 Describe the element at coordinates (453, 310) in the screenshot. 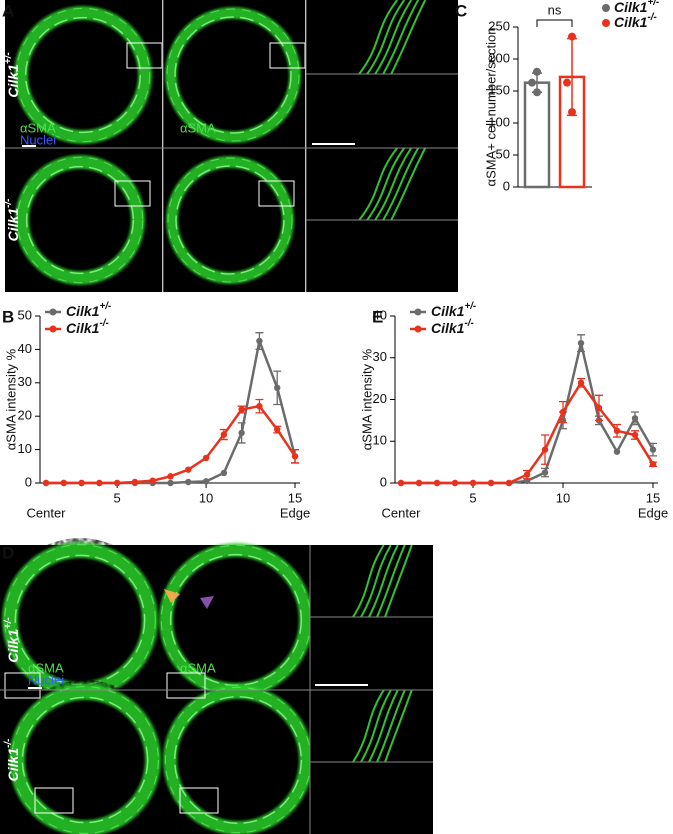

I see `legend-label: Cilk1+/-` at that location.